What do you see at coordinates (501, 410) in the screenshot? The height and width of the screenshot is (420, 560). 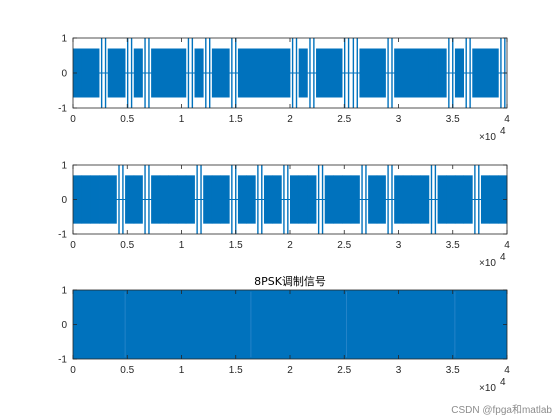 I see `watermark-text: CSDN @fpga和matlab` at bounding box center [501, 410].